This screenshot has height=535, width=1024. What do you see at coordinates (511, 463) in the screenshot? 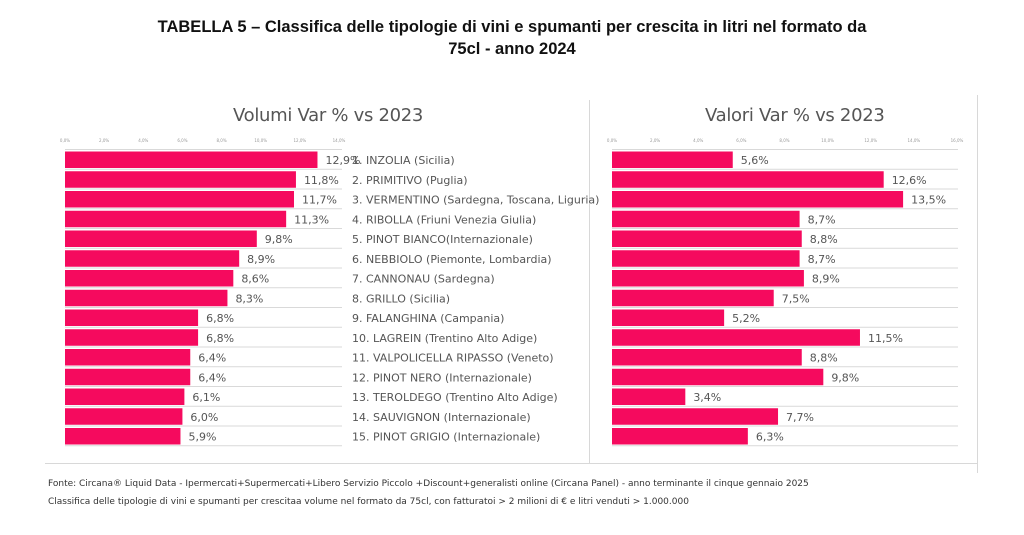
I see `panel-bottom-border` at bounding box center [511, 463].